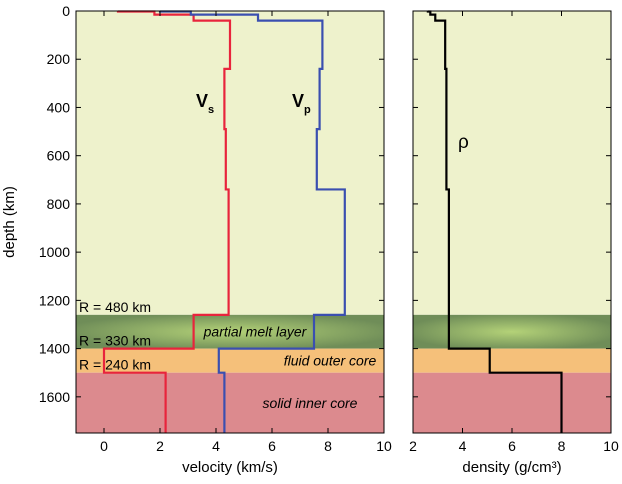 This screenshot has height=484, width=622. What do you see at coordinates (298, 101) in the screenshot?
I see `vp-series-label: V` at bounding box center [298, 101].